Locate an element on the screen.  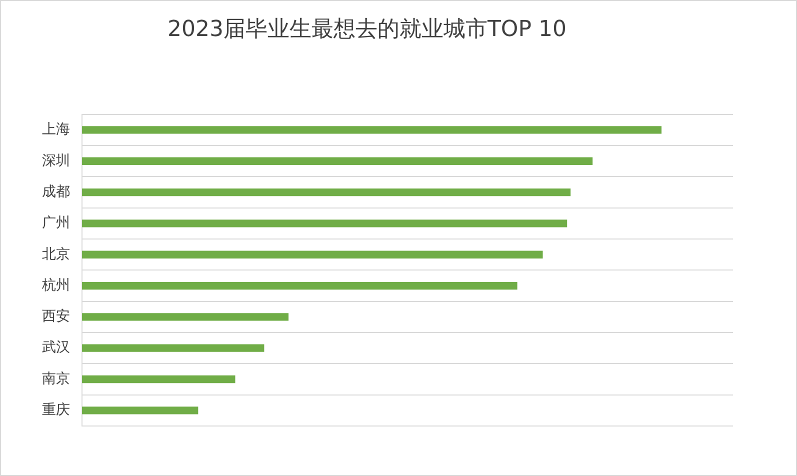
y-tick-label: 武汉 is located at coordinates (56, 348).